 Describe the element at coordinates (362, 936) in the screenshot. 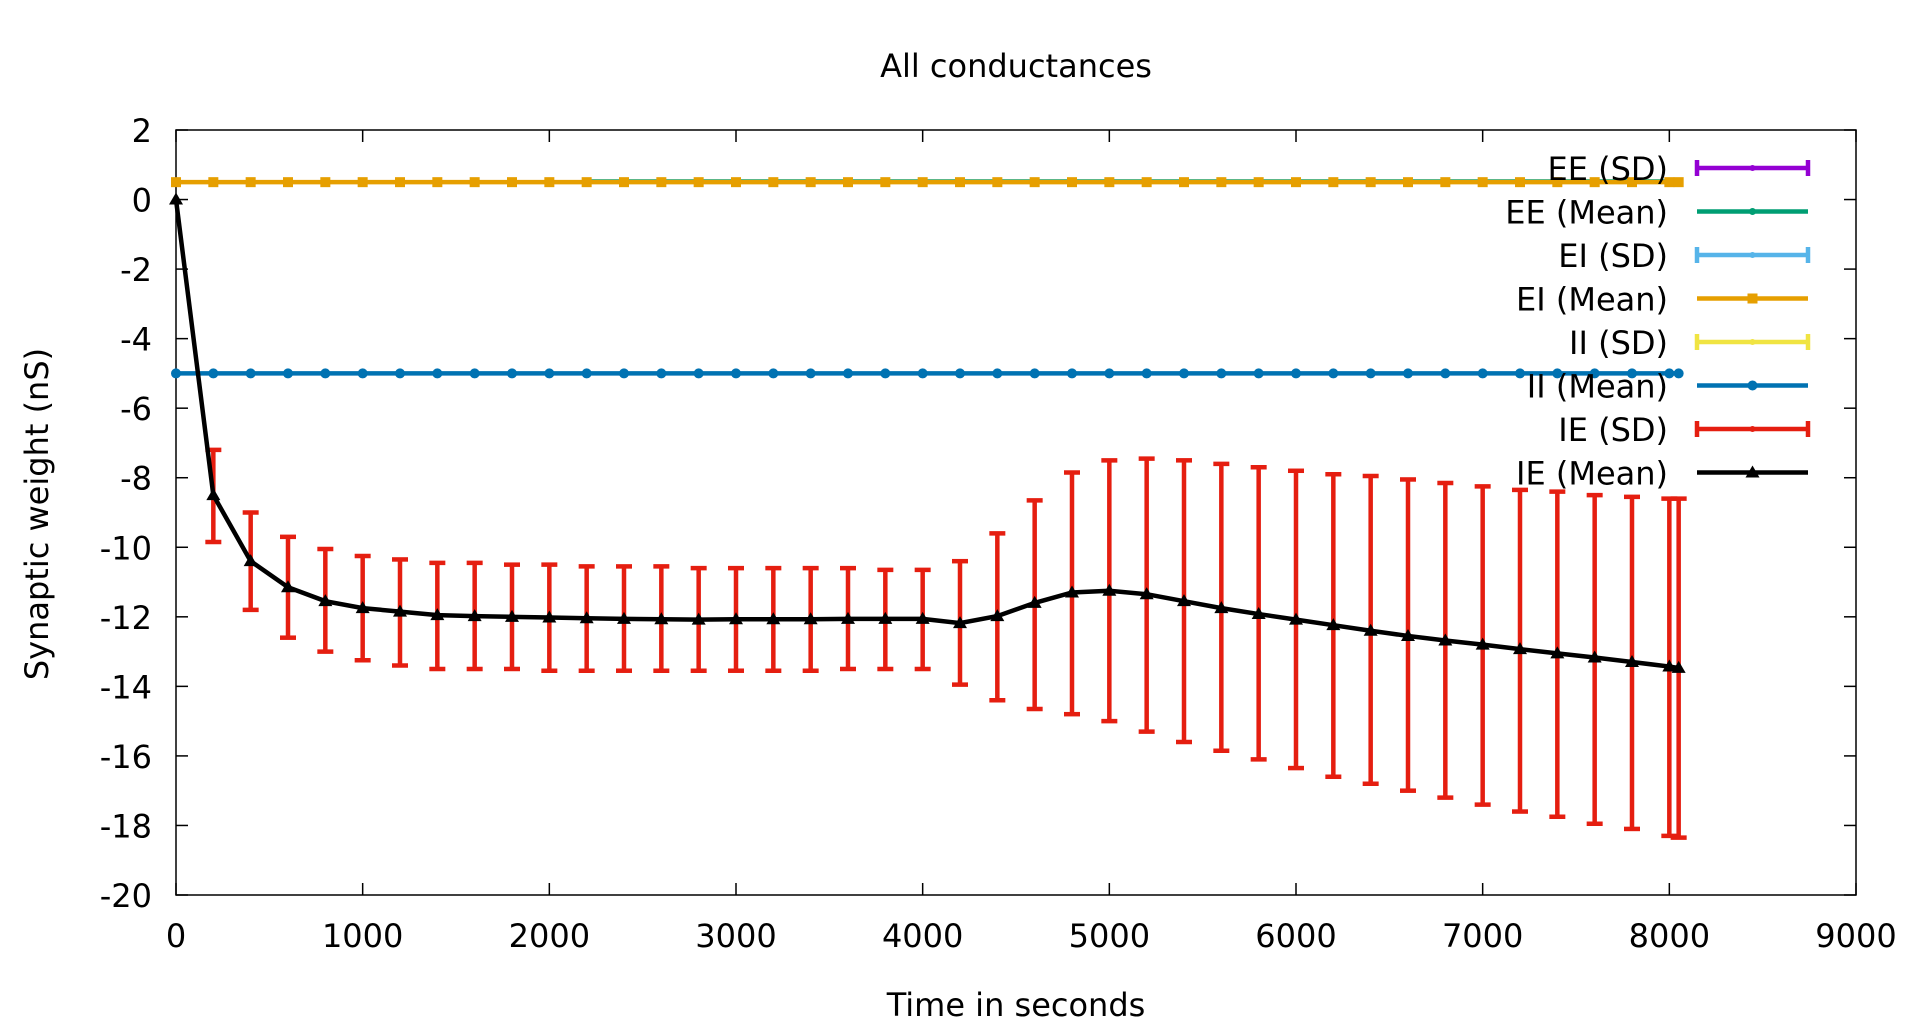

I see `x-tick-label: 1000` at that location.